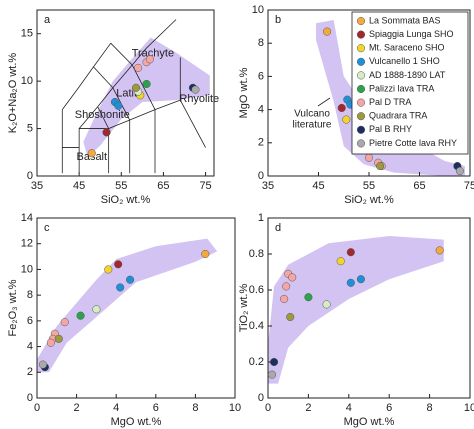 The height and width of the screenshot is (429, 474). Describe the element at coordinates (407, 75) in the screenshot. I see `legend-label: AD 1888-1890 LAT` at that location.